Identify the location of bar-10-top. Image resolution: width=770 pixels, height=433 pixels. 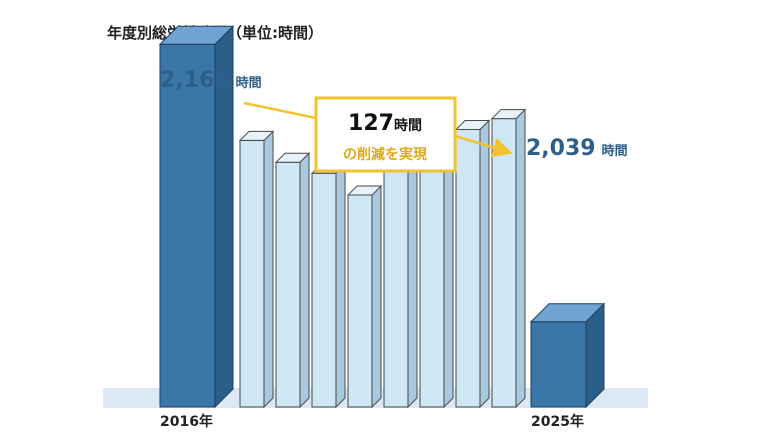
(567, 313).